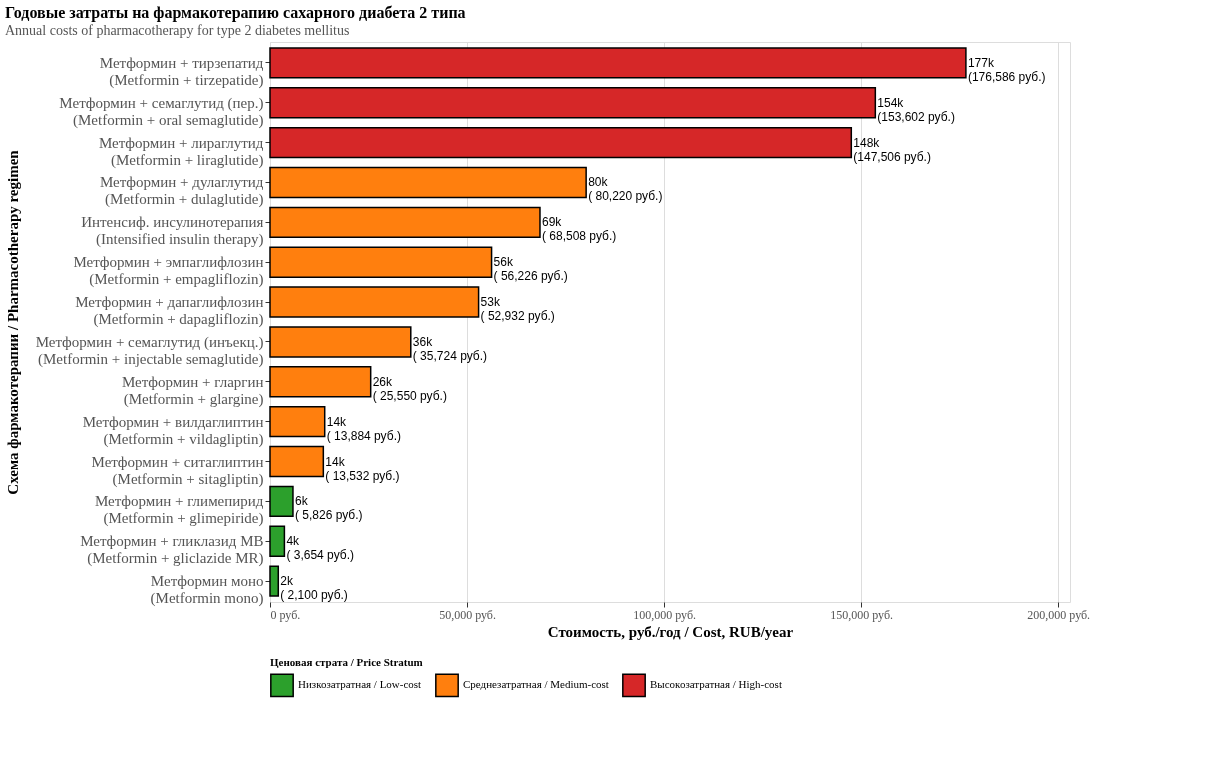 This screenshot has width=1206, height=776. What do you see at coordinates (181, 151) in the screenshot?
I see `y-tick-label: Метформин + лираглутид (Metformin + liraglutide)` at bounding box center [181, 151].